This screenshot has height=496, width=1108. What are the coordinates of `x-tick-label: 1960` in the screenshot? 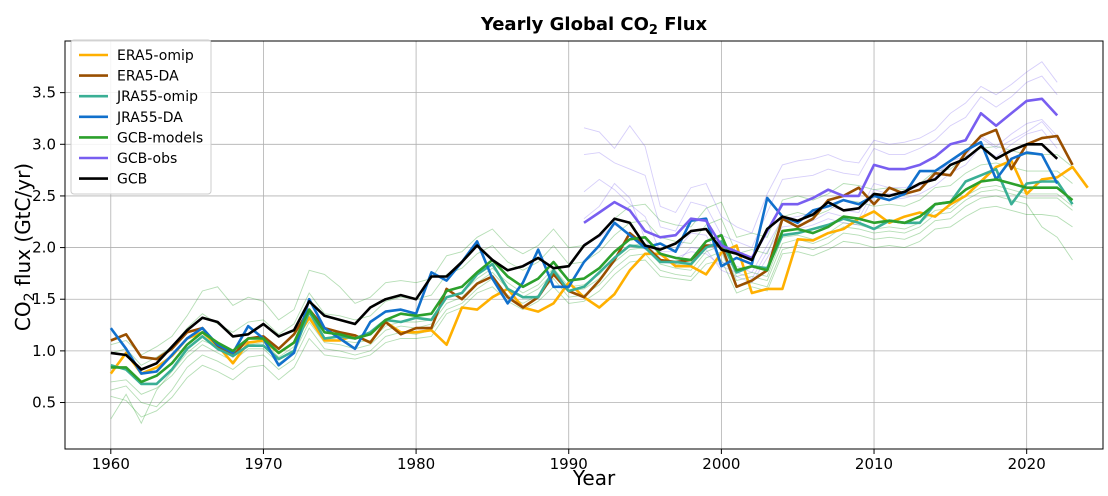 It's located at (111, 464).